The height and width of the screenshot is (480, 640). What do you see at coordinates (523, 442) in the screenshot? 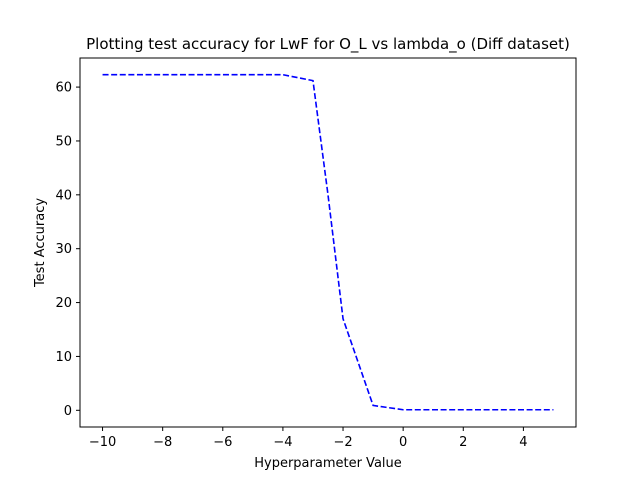
I see `x-tick-label: 4` at bounding box center [523, 442].